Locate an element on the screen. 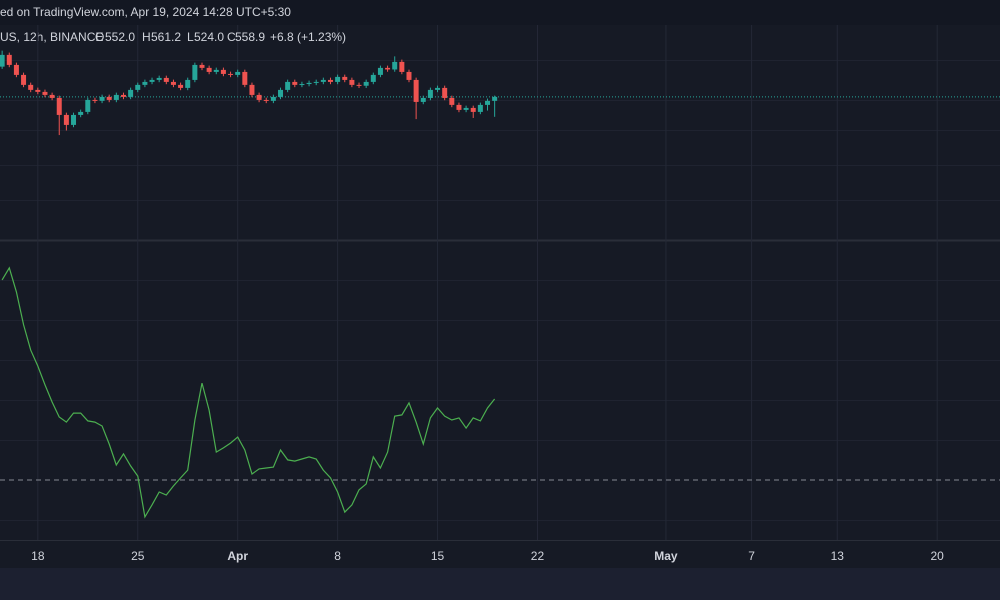 The height and width of the screenshot is (600, 1000). x-tick-label: 13 is located at coordinates (838, 556).